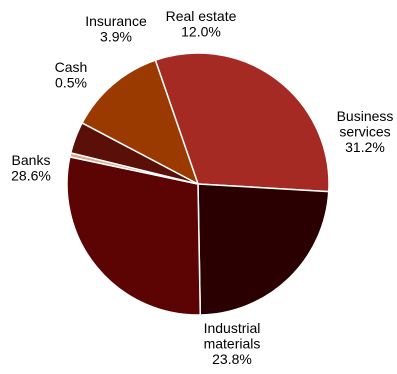 This screenshot has width=397, height=374. What do you see at coordinates (71, 83) in the screenshot?
I see `slice-value-label: 0.5%` at bounding box center [71, 83].